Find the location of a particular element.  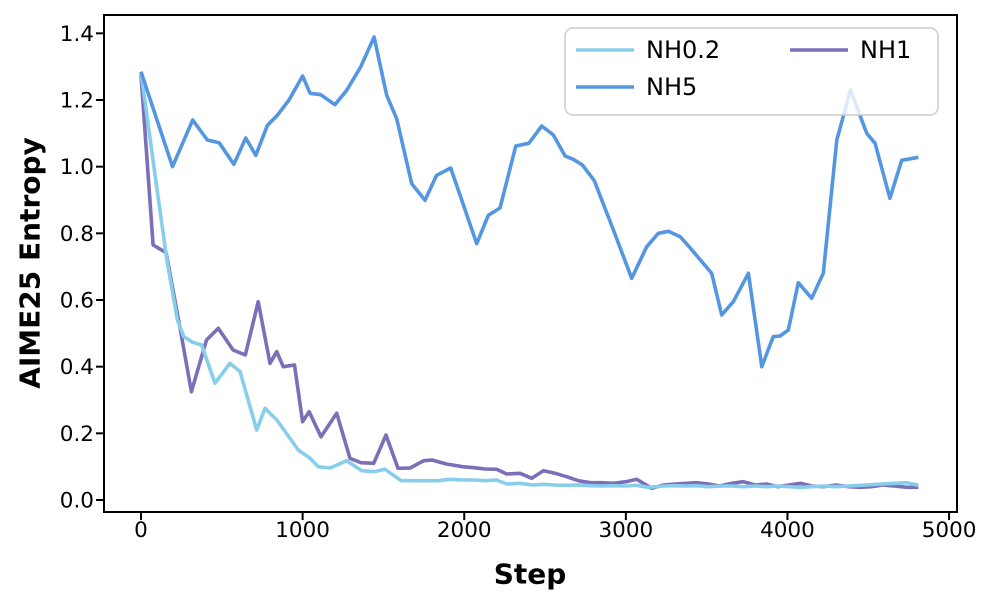

x-tick-label: 4000 is located at coordinates (787, 530).